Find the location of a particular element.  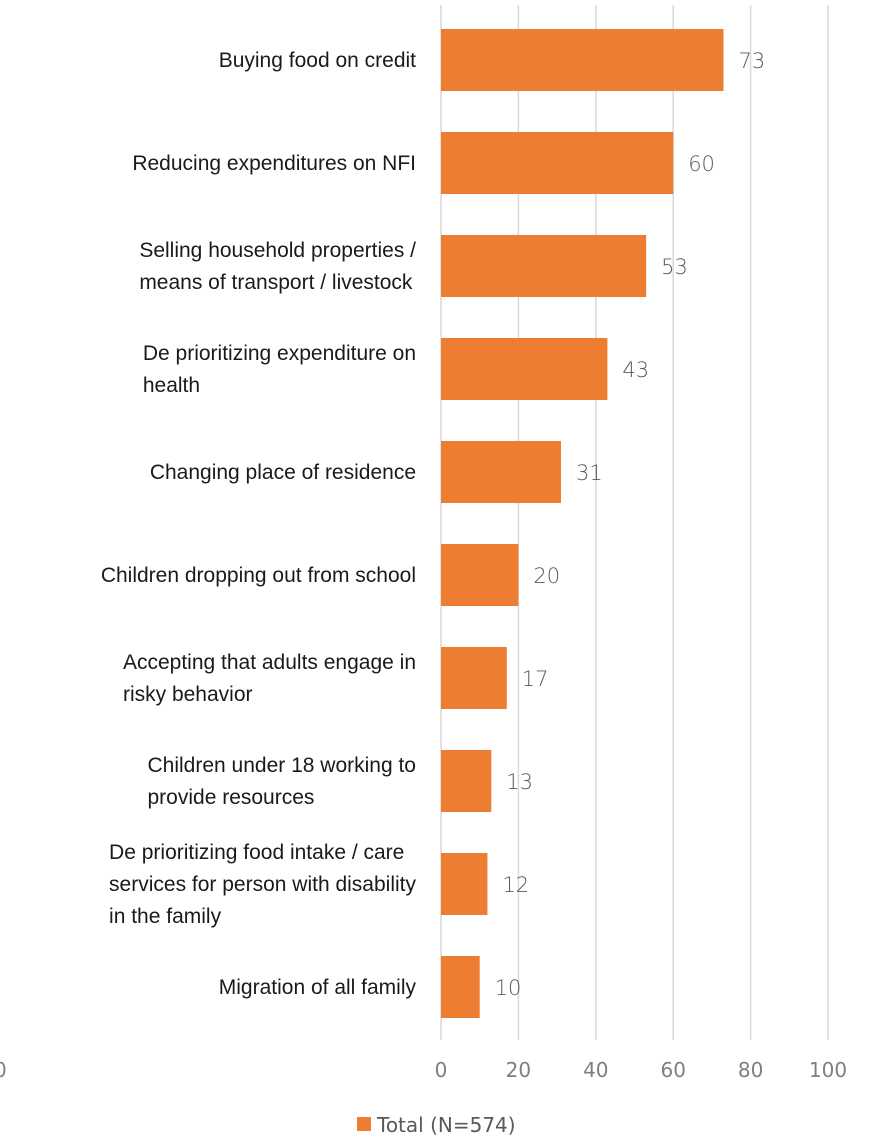

category-label: in the family is located at coordinates (165, 916).